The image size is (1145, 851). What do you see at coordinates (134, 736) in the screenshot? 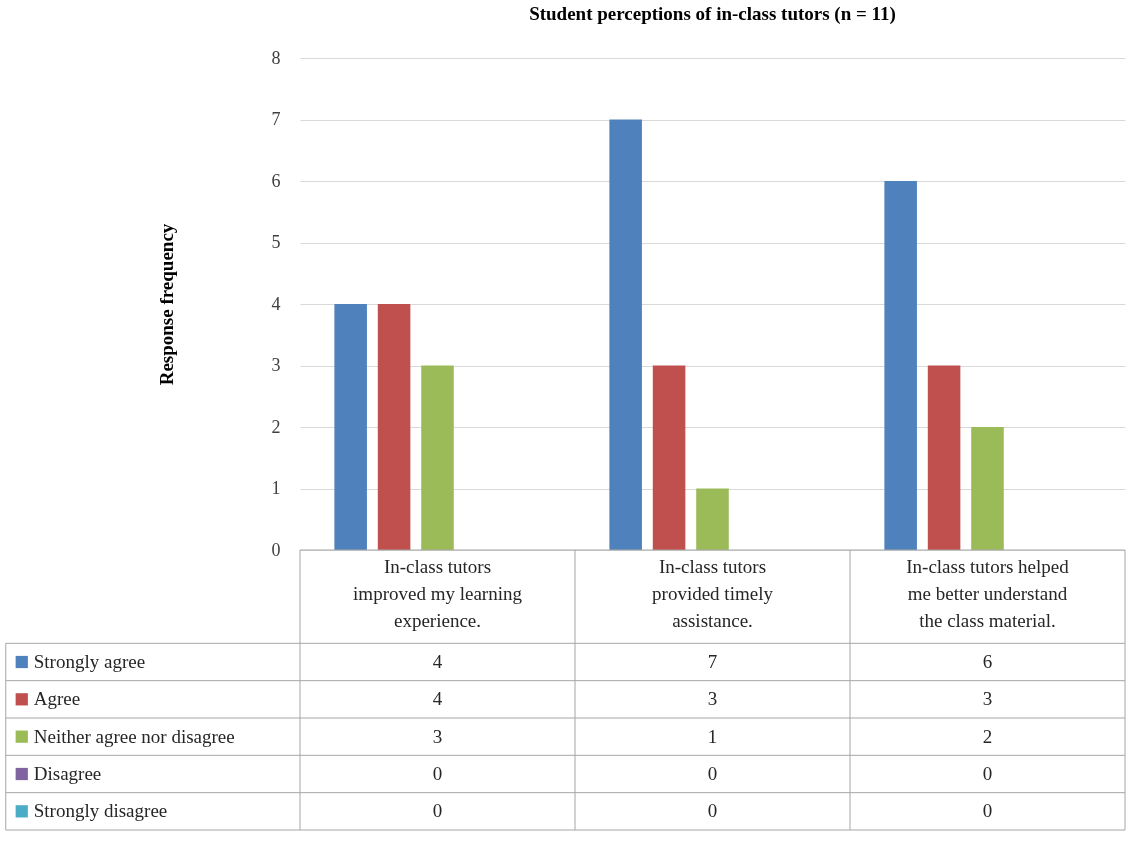
I see `legend-label: Neither agree nor disagree` at bounding box center [134, 736].